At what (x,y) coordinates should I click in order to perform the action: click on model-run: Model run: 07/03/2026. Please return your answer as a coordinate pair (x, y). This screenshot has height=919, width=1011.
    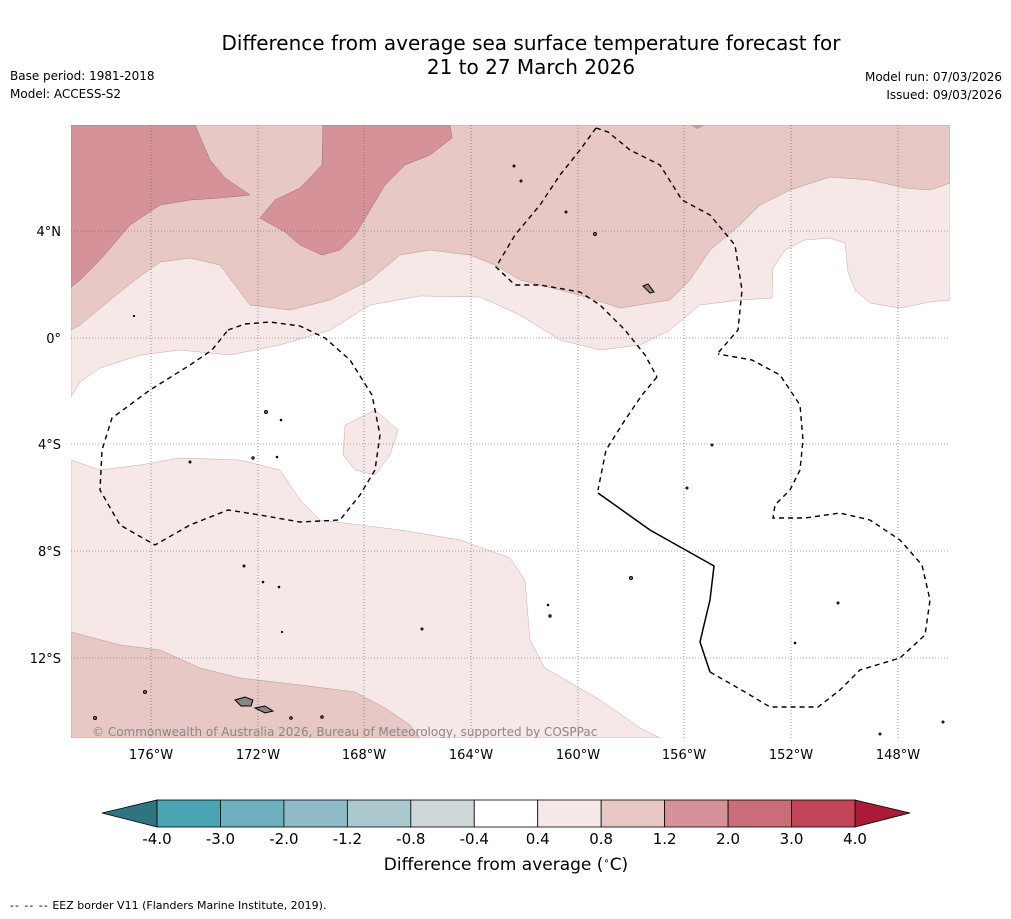
    Looking at the image, I should click on (933, 77).